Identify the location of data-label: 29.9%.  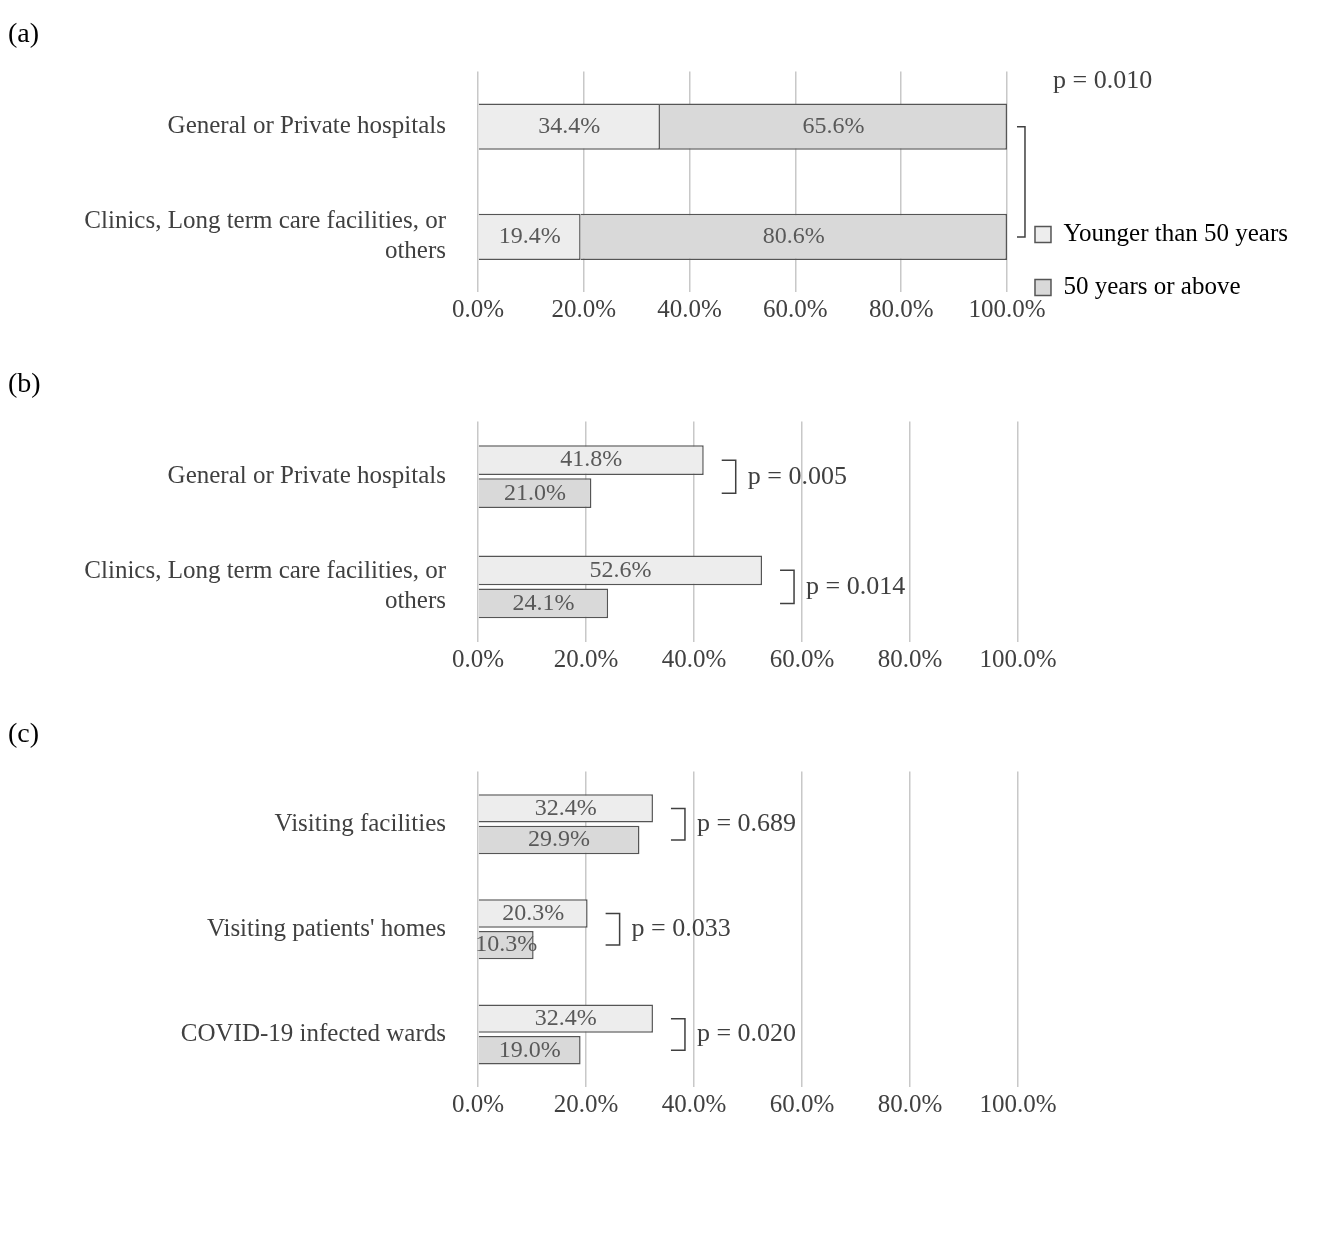
(559, 838).